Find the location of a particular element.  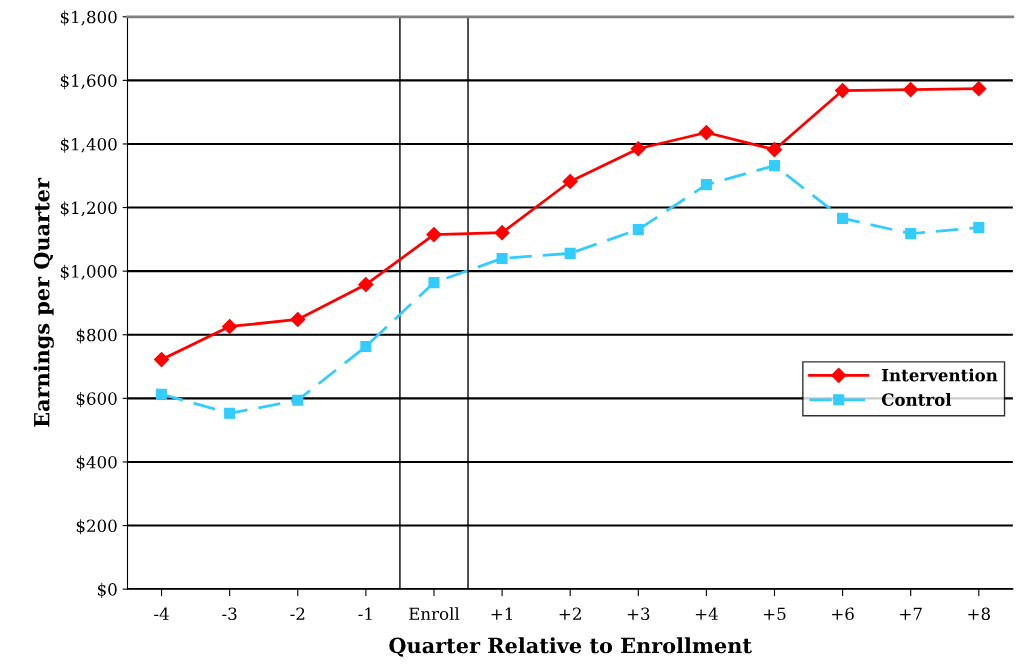

x-tick-label: -4 is located at coordinates (161, 613).